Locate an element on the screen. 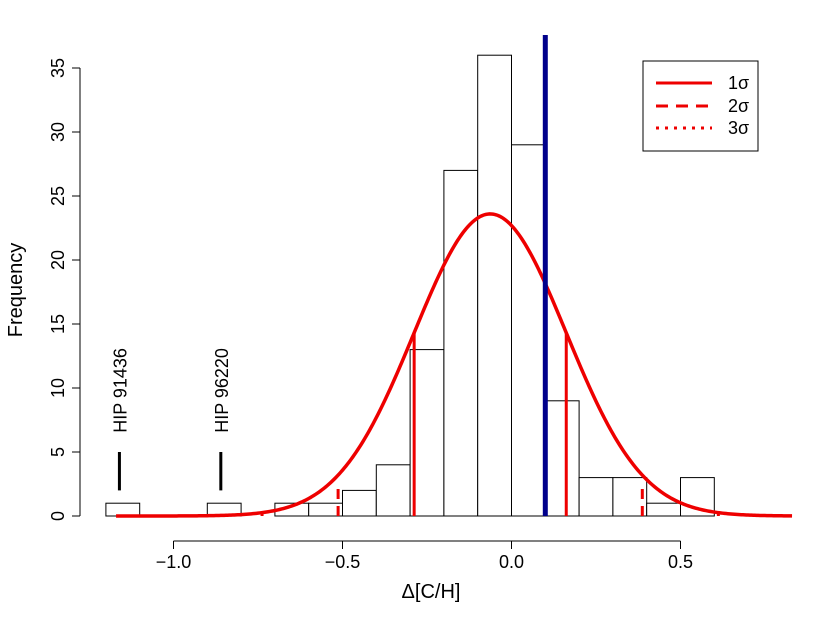 This screenshot has height=623, width=830. y-tick-label: 10 is located at coordinates (58, 388).